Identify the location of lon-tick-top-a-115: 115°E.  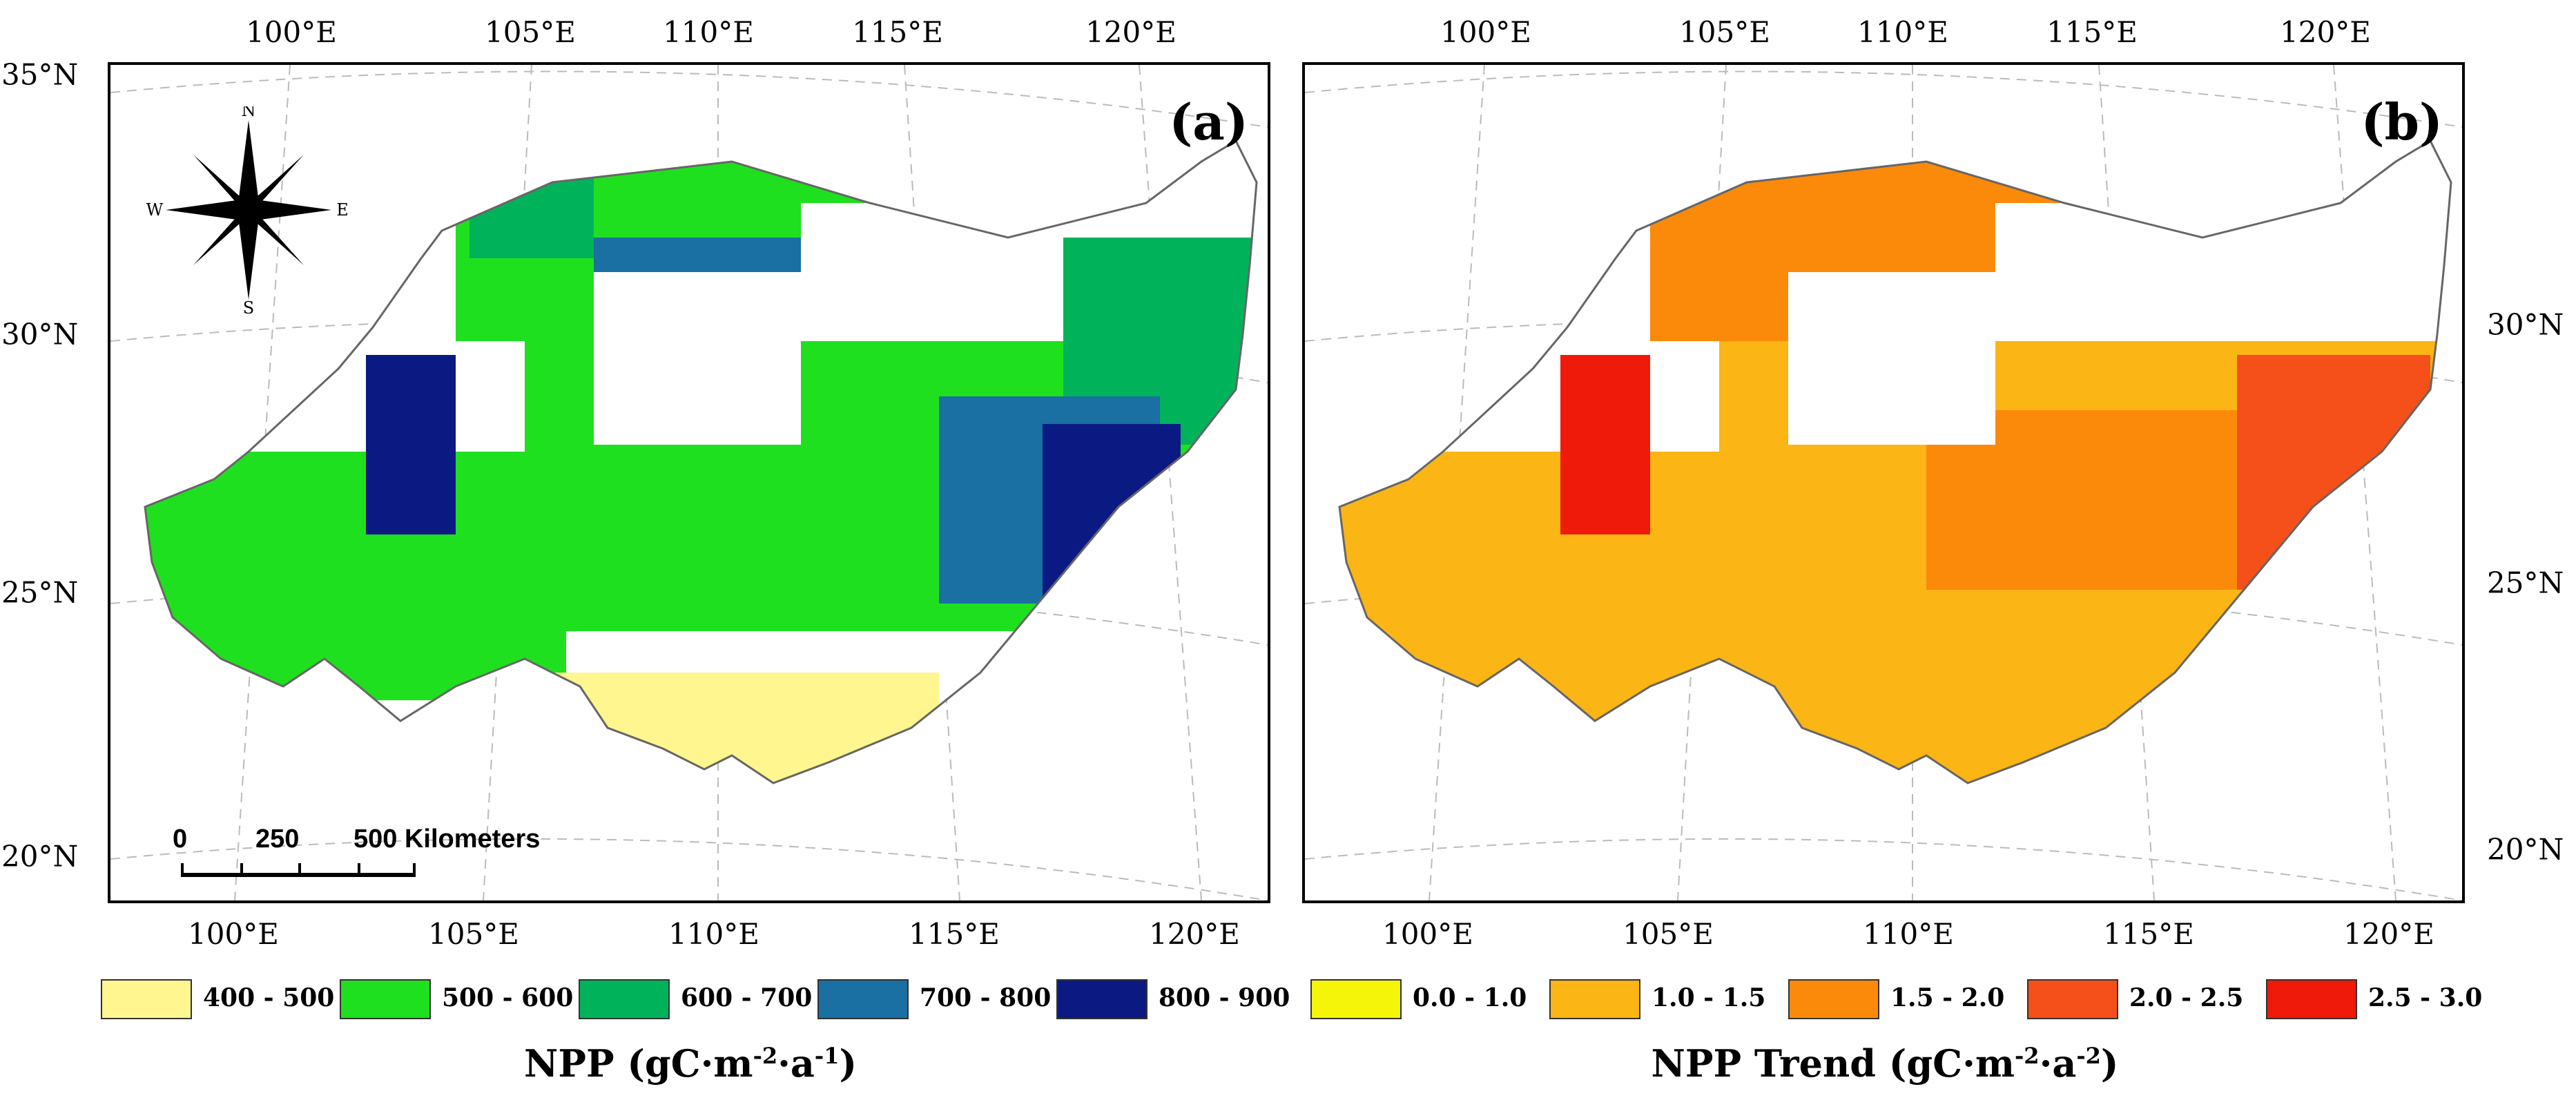
(898, 32).